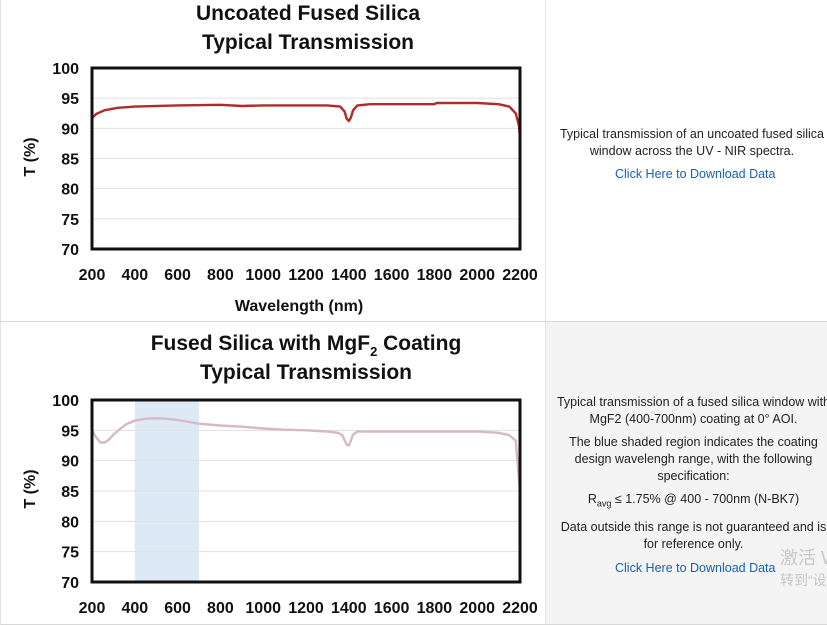 The image size is (827, 625). What do you see at coordinates (306, 345) in the screenshot?
I see `chart-title-line1: Fused Silica with MgF2 Coating` at bounding box center [306, 345].